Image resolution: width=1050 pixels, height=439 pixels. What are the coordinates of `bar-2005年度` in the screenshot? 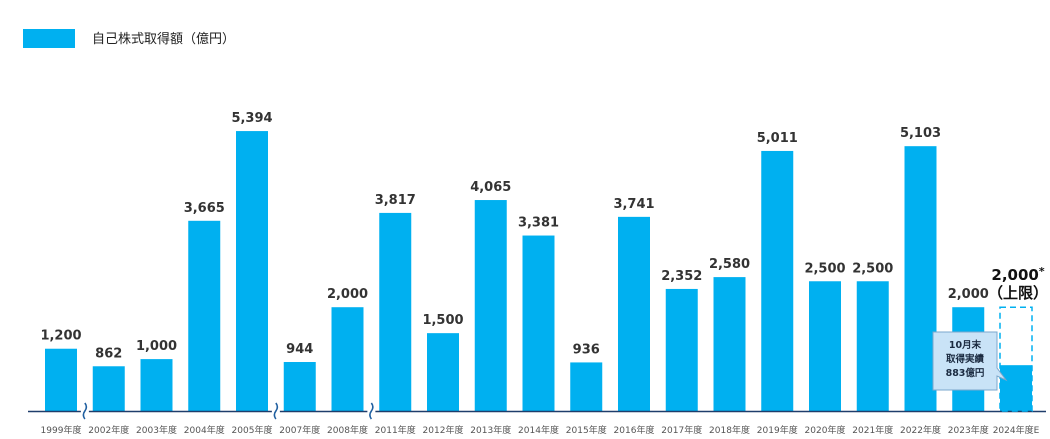 It's located at (252, 271).